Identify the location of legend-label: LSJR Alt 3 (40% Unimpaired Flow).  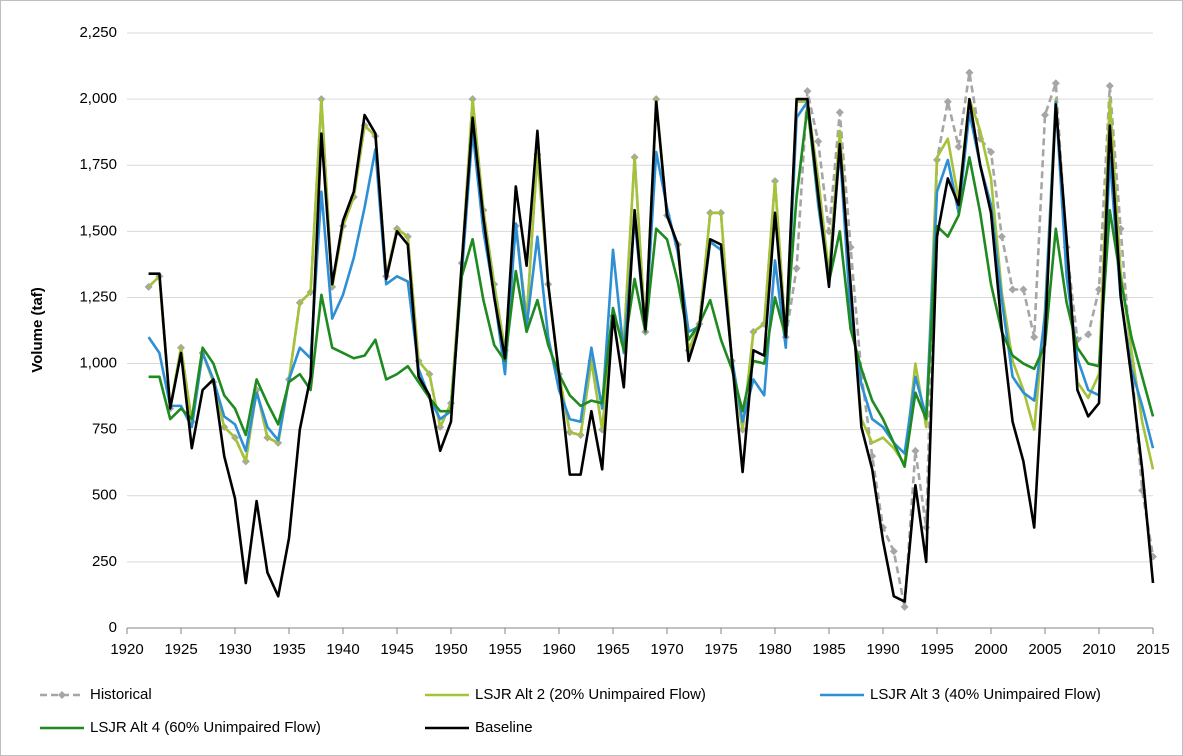
(985, 694).